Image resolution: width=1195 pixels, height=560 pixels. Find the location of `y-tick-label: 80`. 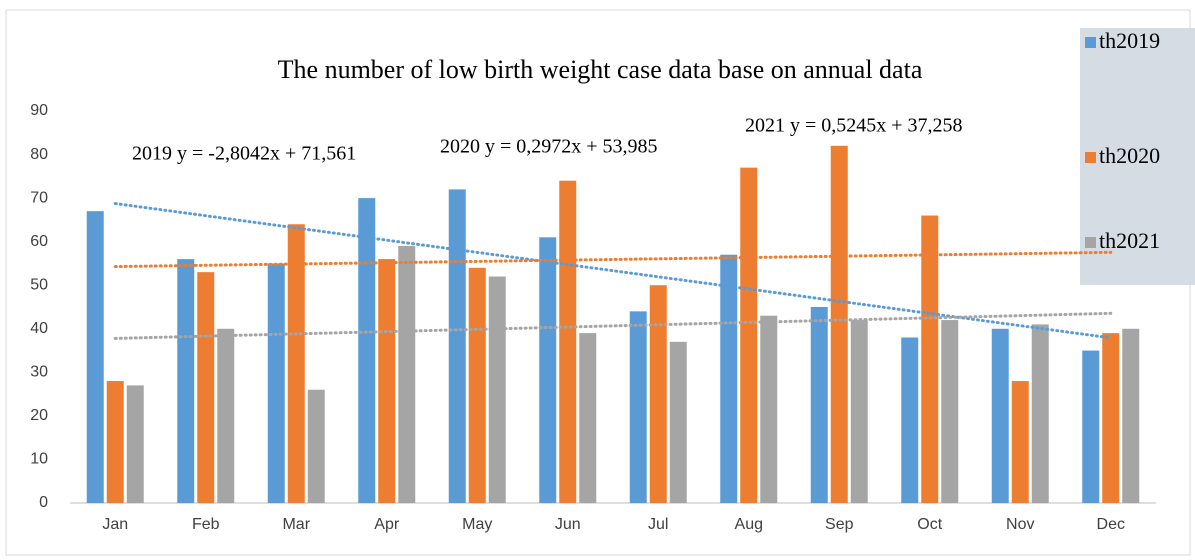

y-tick-label: 80 is located at coordinates (39, 154).